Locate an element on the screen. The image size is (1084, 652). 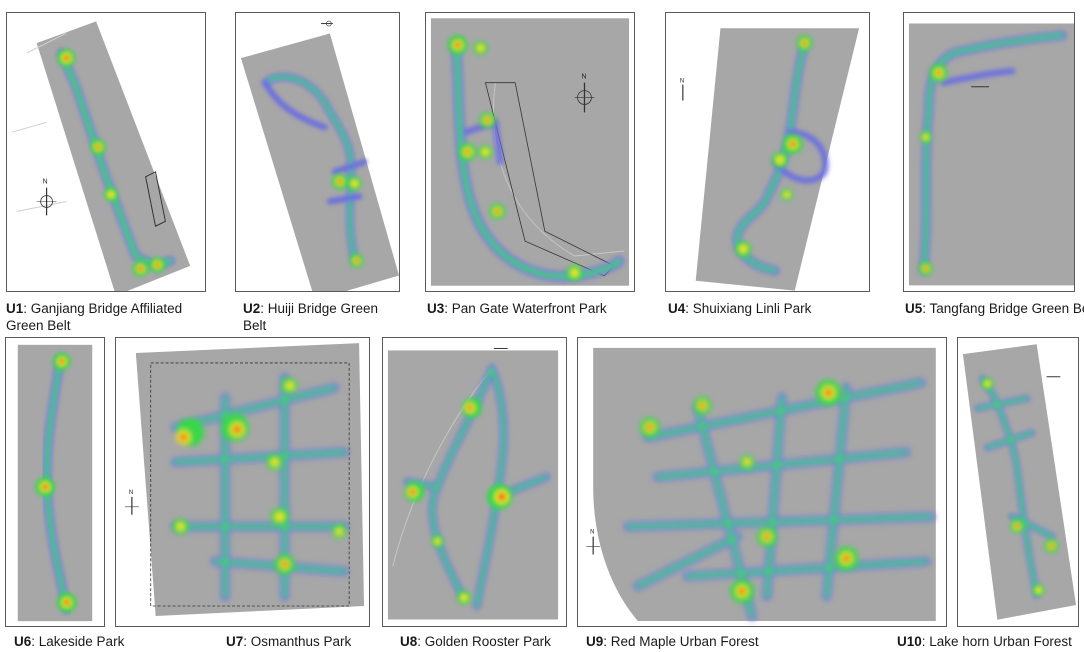
panel-u8 is located at coordinates (474, 482).